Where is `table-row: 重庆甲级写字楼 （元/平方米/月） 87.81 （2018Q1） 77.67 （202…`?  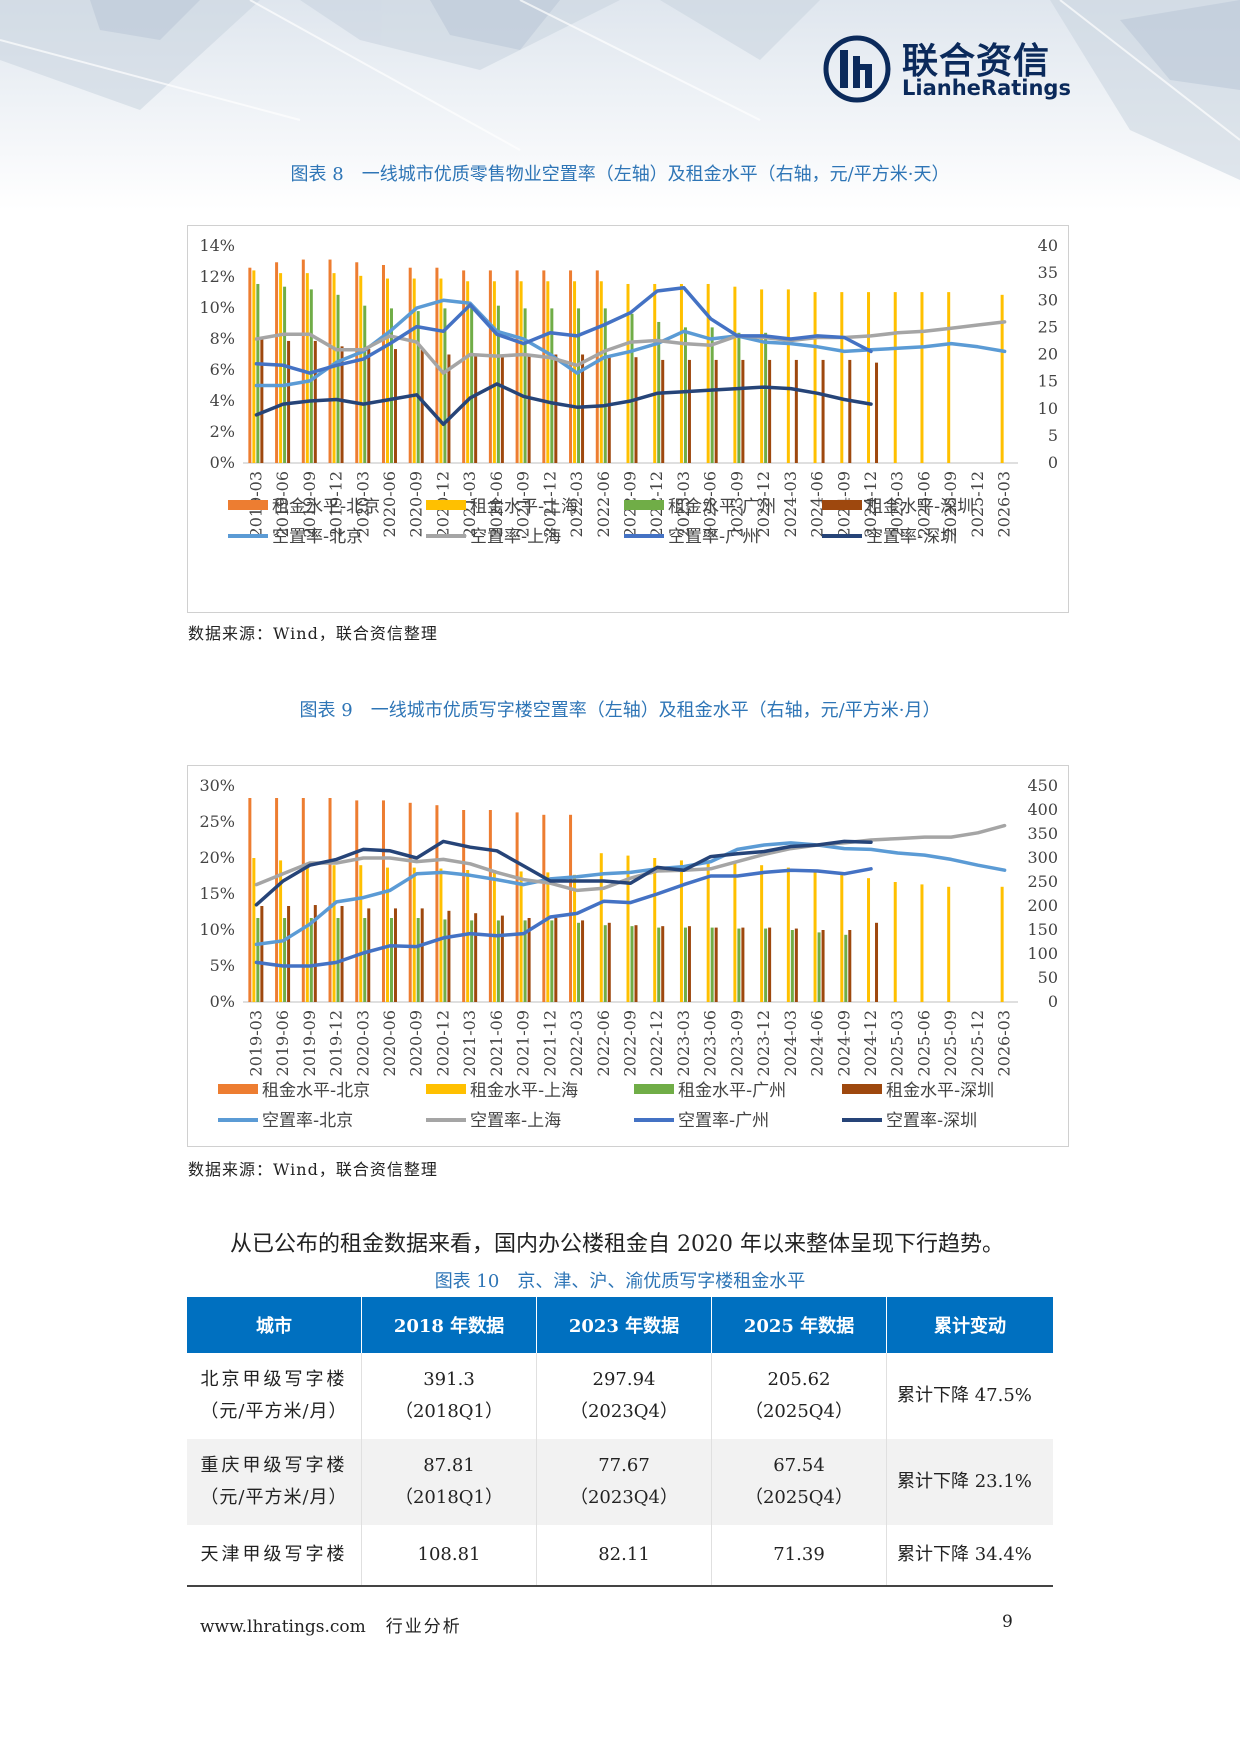
table-row: 重庆甲级写字楼 （元/平方米/月） 87.81 （2018Q1） 77.67 （202… is located at coordinates (620, 1482).